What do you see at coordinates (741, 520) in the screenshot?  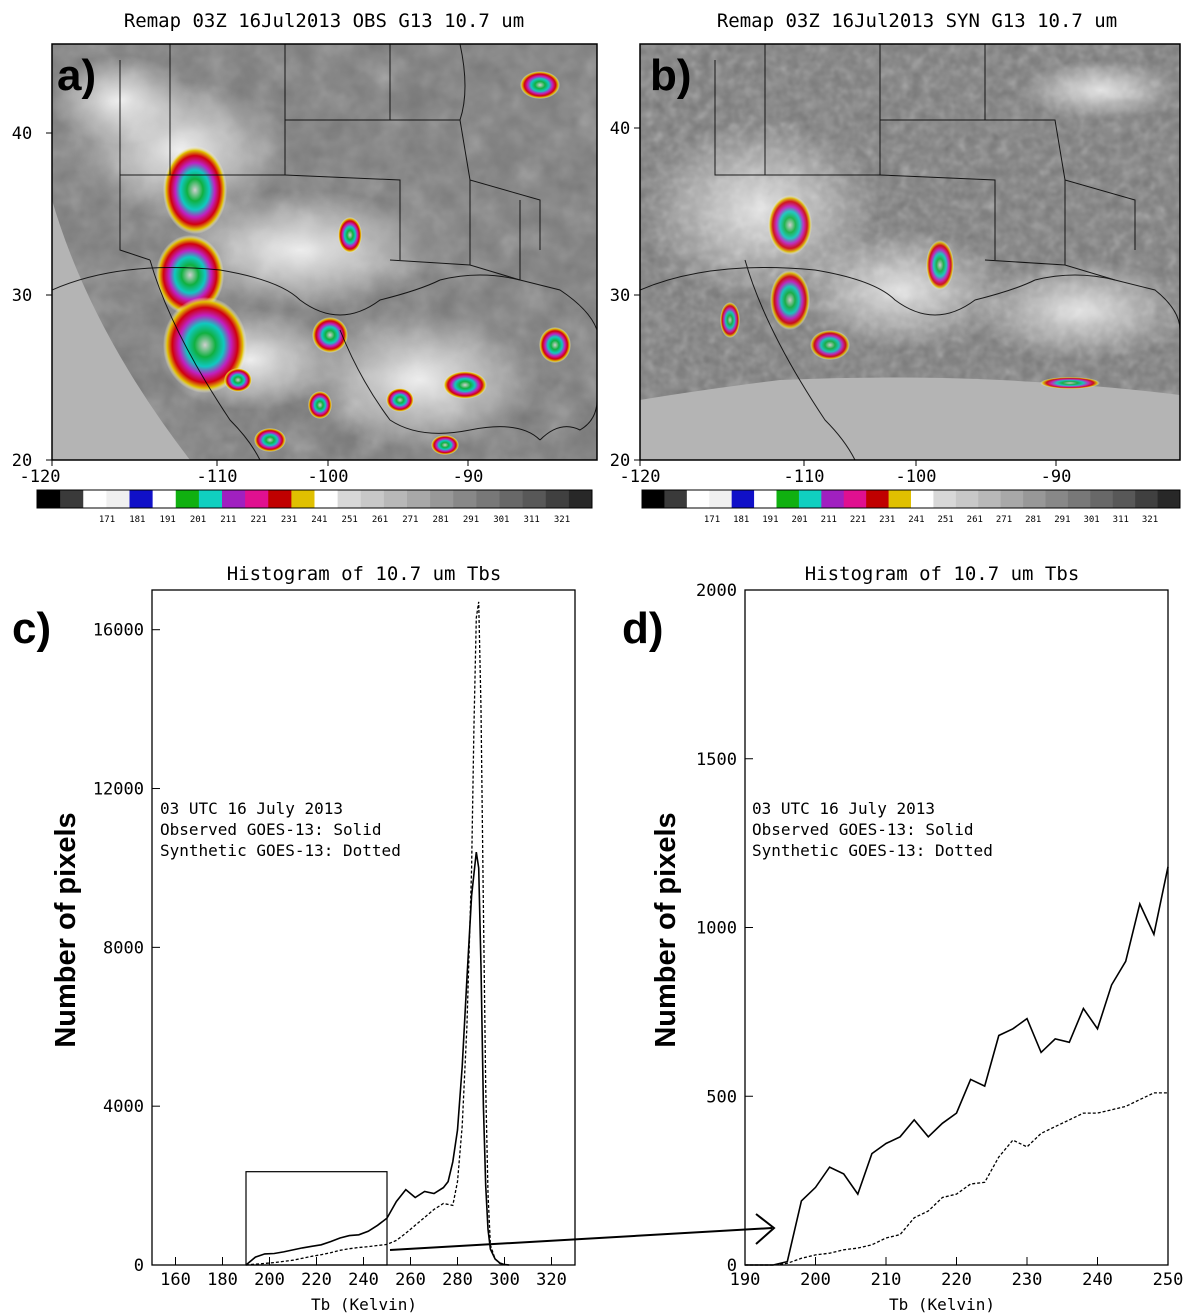 I see `colorbar-tick-label: 181` at bounding box center [741, 520].